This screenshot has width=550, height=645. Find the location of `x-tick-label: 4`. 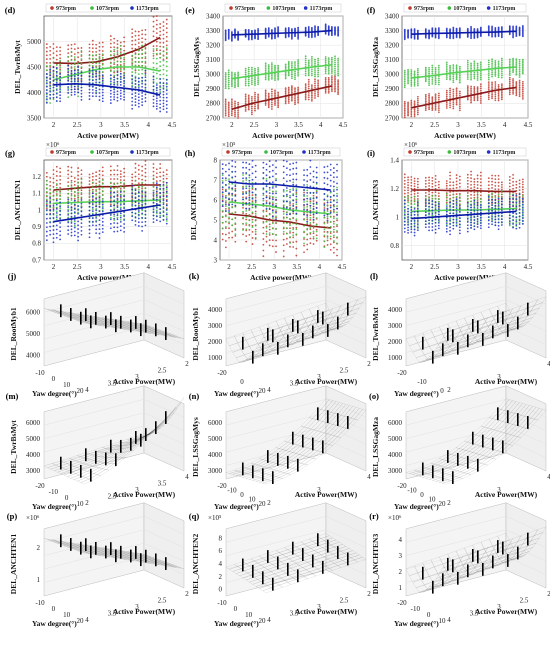

x-tick-label: 4 is located at coordinates (321, 125).